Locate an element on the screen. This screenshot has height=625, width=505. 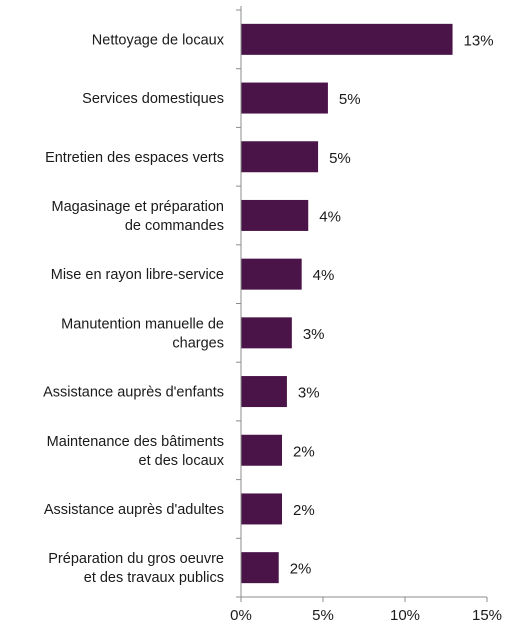
category-label-1: Nettoyage de locaux is located at coordinates (158, 40).